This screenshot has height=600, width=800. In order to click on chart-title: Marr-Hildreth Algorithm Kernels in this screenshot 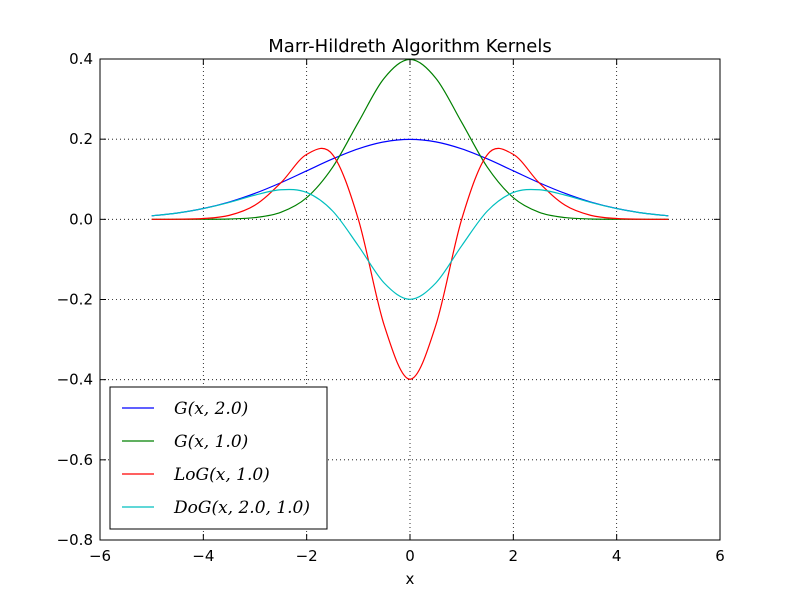, I will do `click(409, 46)`.